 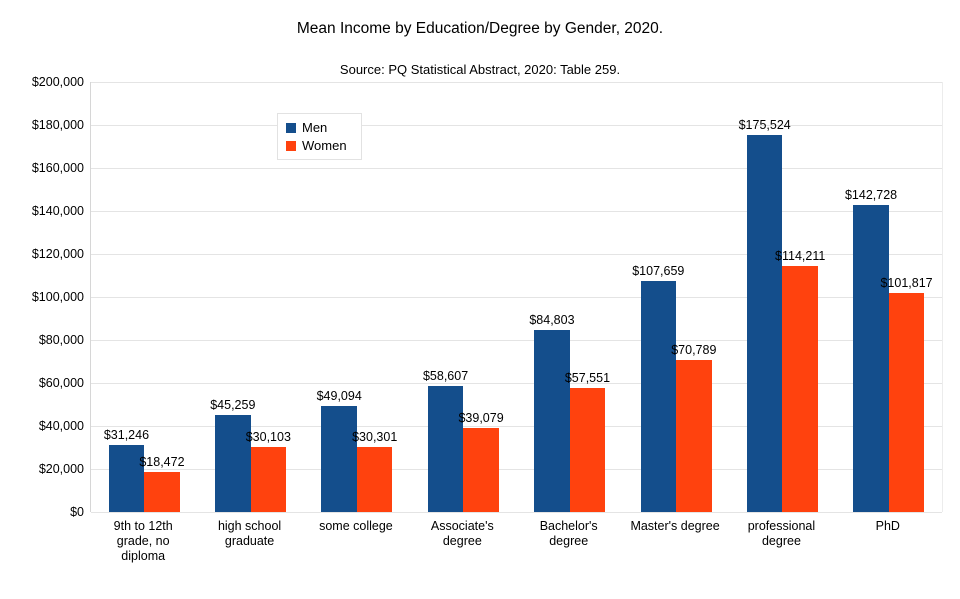 I want to click on value-label-women-1: $30,103, so click(x=268, y=437).